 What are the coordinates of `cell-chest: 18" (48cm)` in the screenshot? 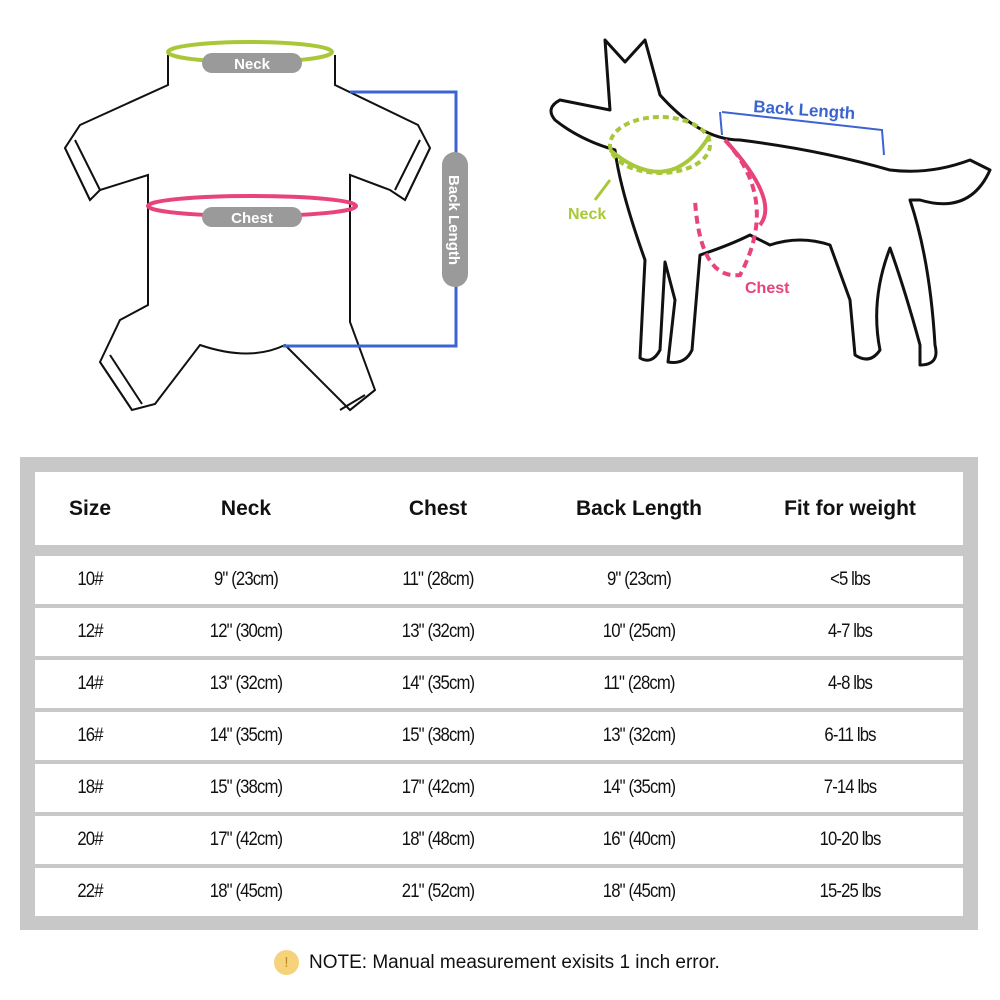 It's located at (438, 839).